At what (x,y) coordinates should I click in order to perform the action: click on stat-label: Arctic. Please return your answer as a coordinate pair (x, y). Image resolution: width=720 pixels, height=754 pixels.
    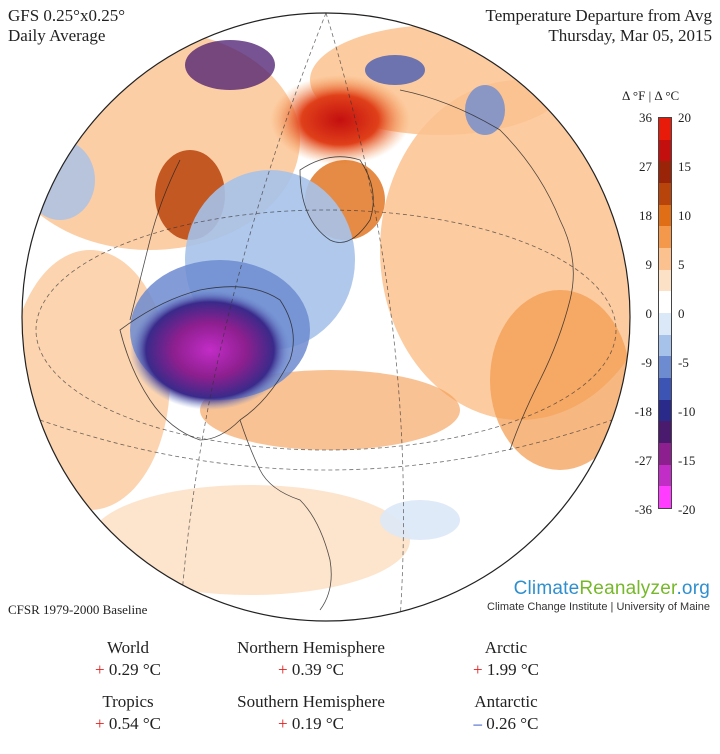
    Looking at the image, I should click on (506, 647).